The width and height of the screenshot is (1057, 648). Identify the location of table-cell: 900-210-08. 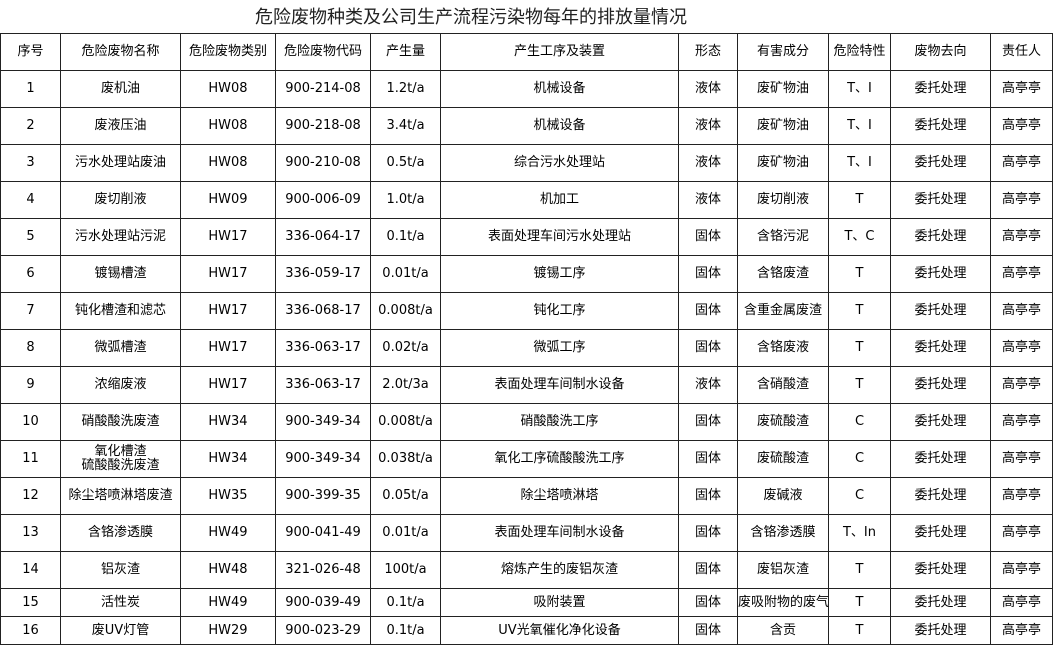
(323, 163).